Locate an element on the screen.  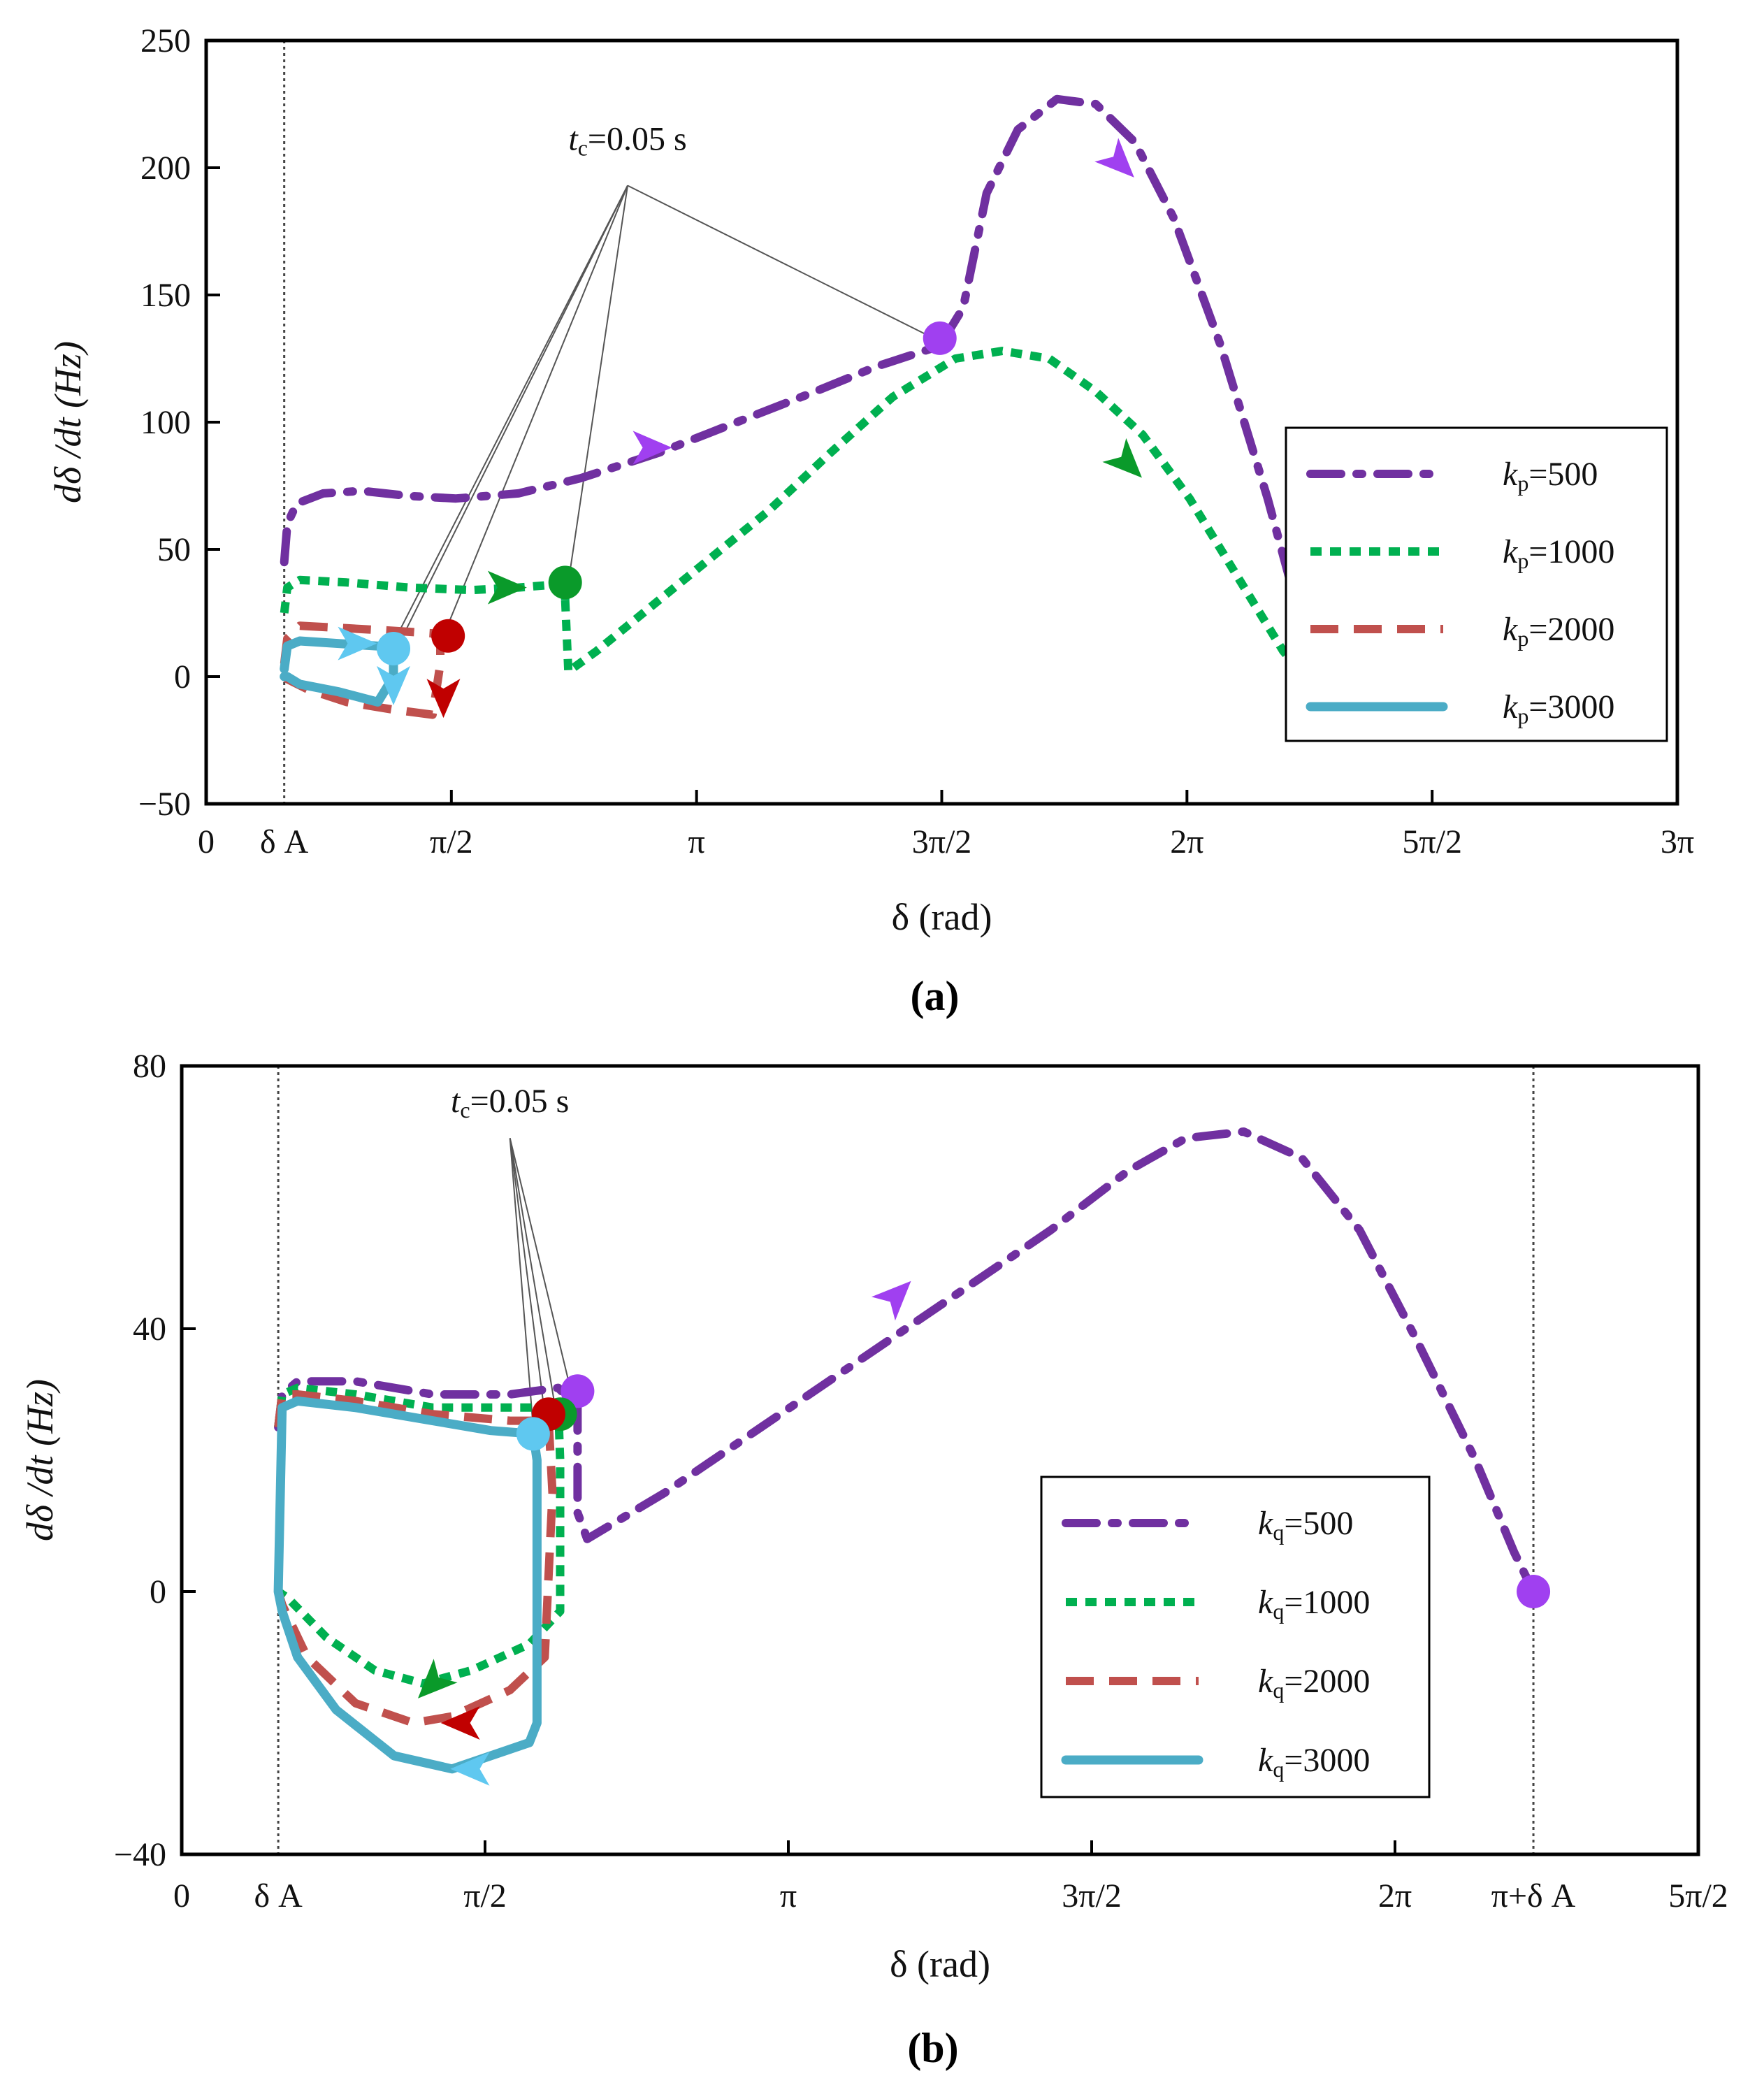
legend-label: kq=500 is located at coordinates (1305, 1525).